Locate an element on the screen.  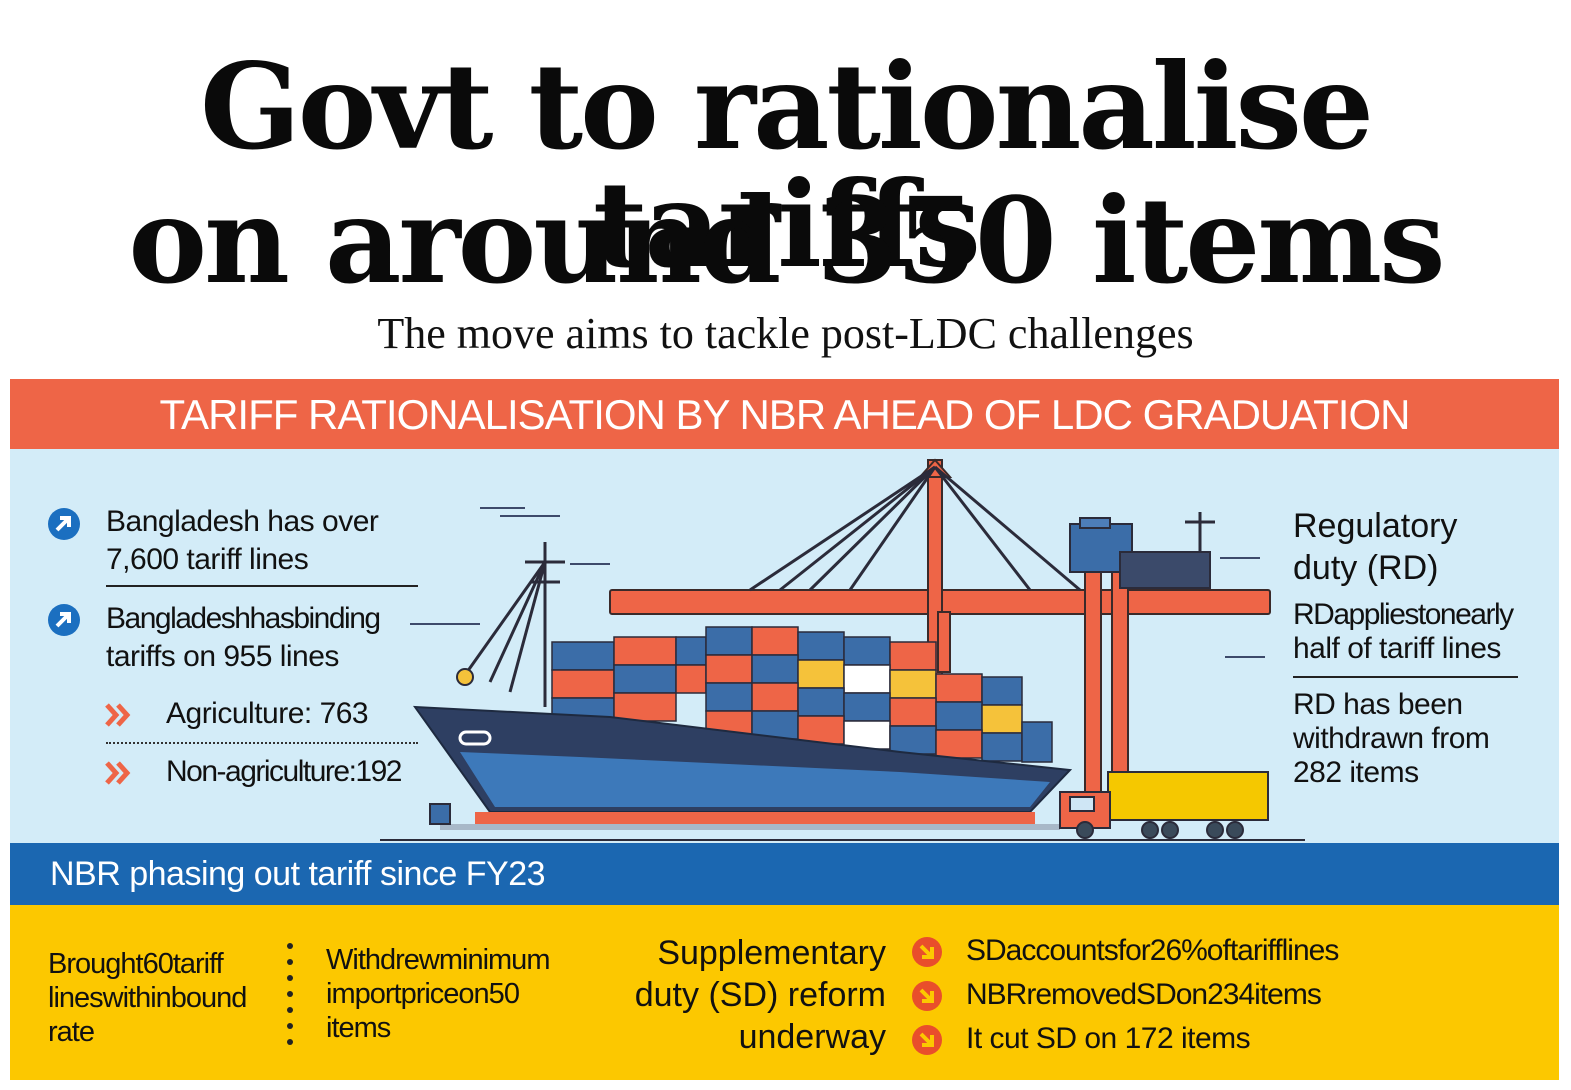
dotted-separator is located at coordinates (290, 994).